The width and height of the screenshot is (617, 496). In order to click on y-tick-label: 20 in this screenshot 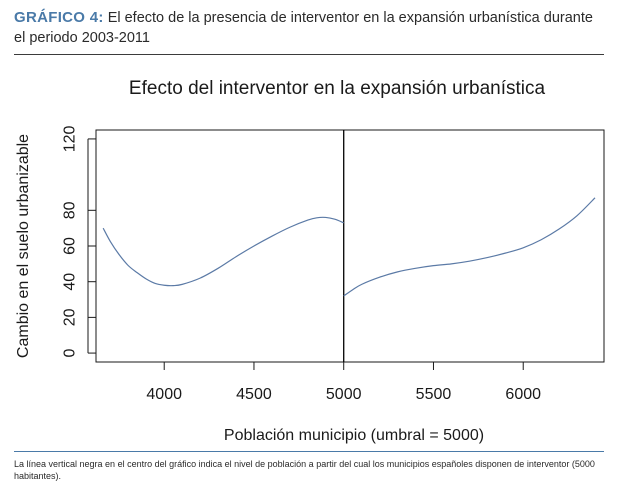, I will do `click(70, 317)`.